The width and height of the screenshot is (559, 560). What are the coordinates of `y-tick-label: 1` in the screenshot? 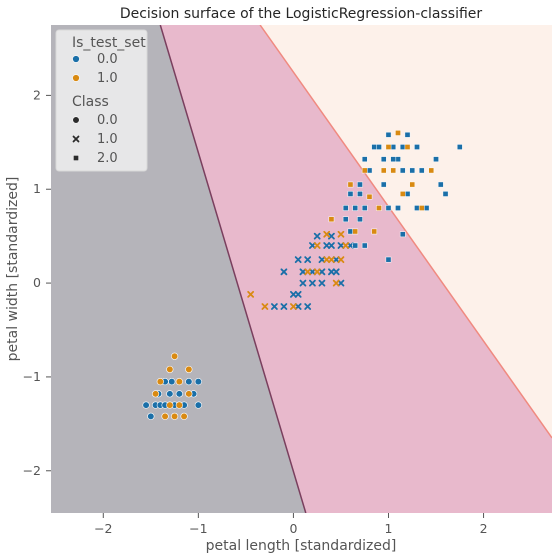 It's located at (37, 188).